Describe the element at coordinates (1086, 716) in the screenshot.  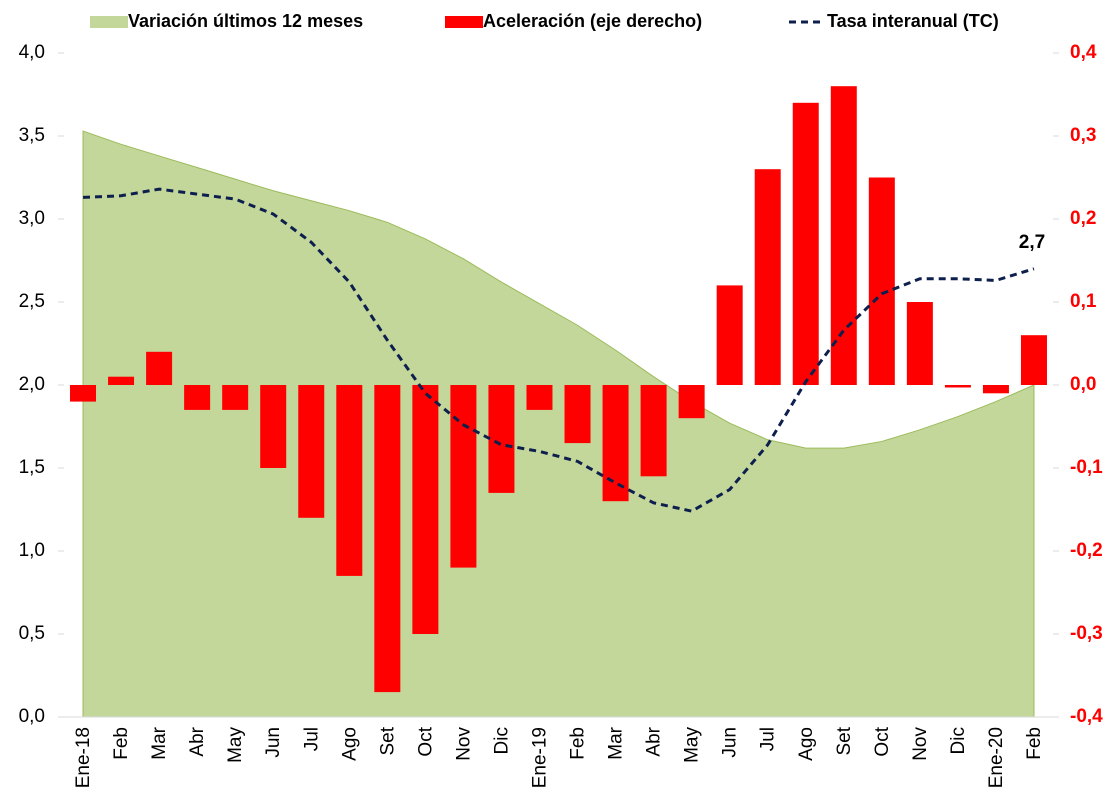
I see `y2-tick-label: -0,4` at that location.